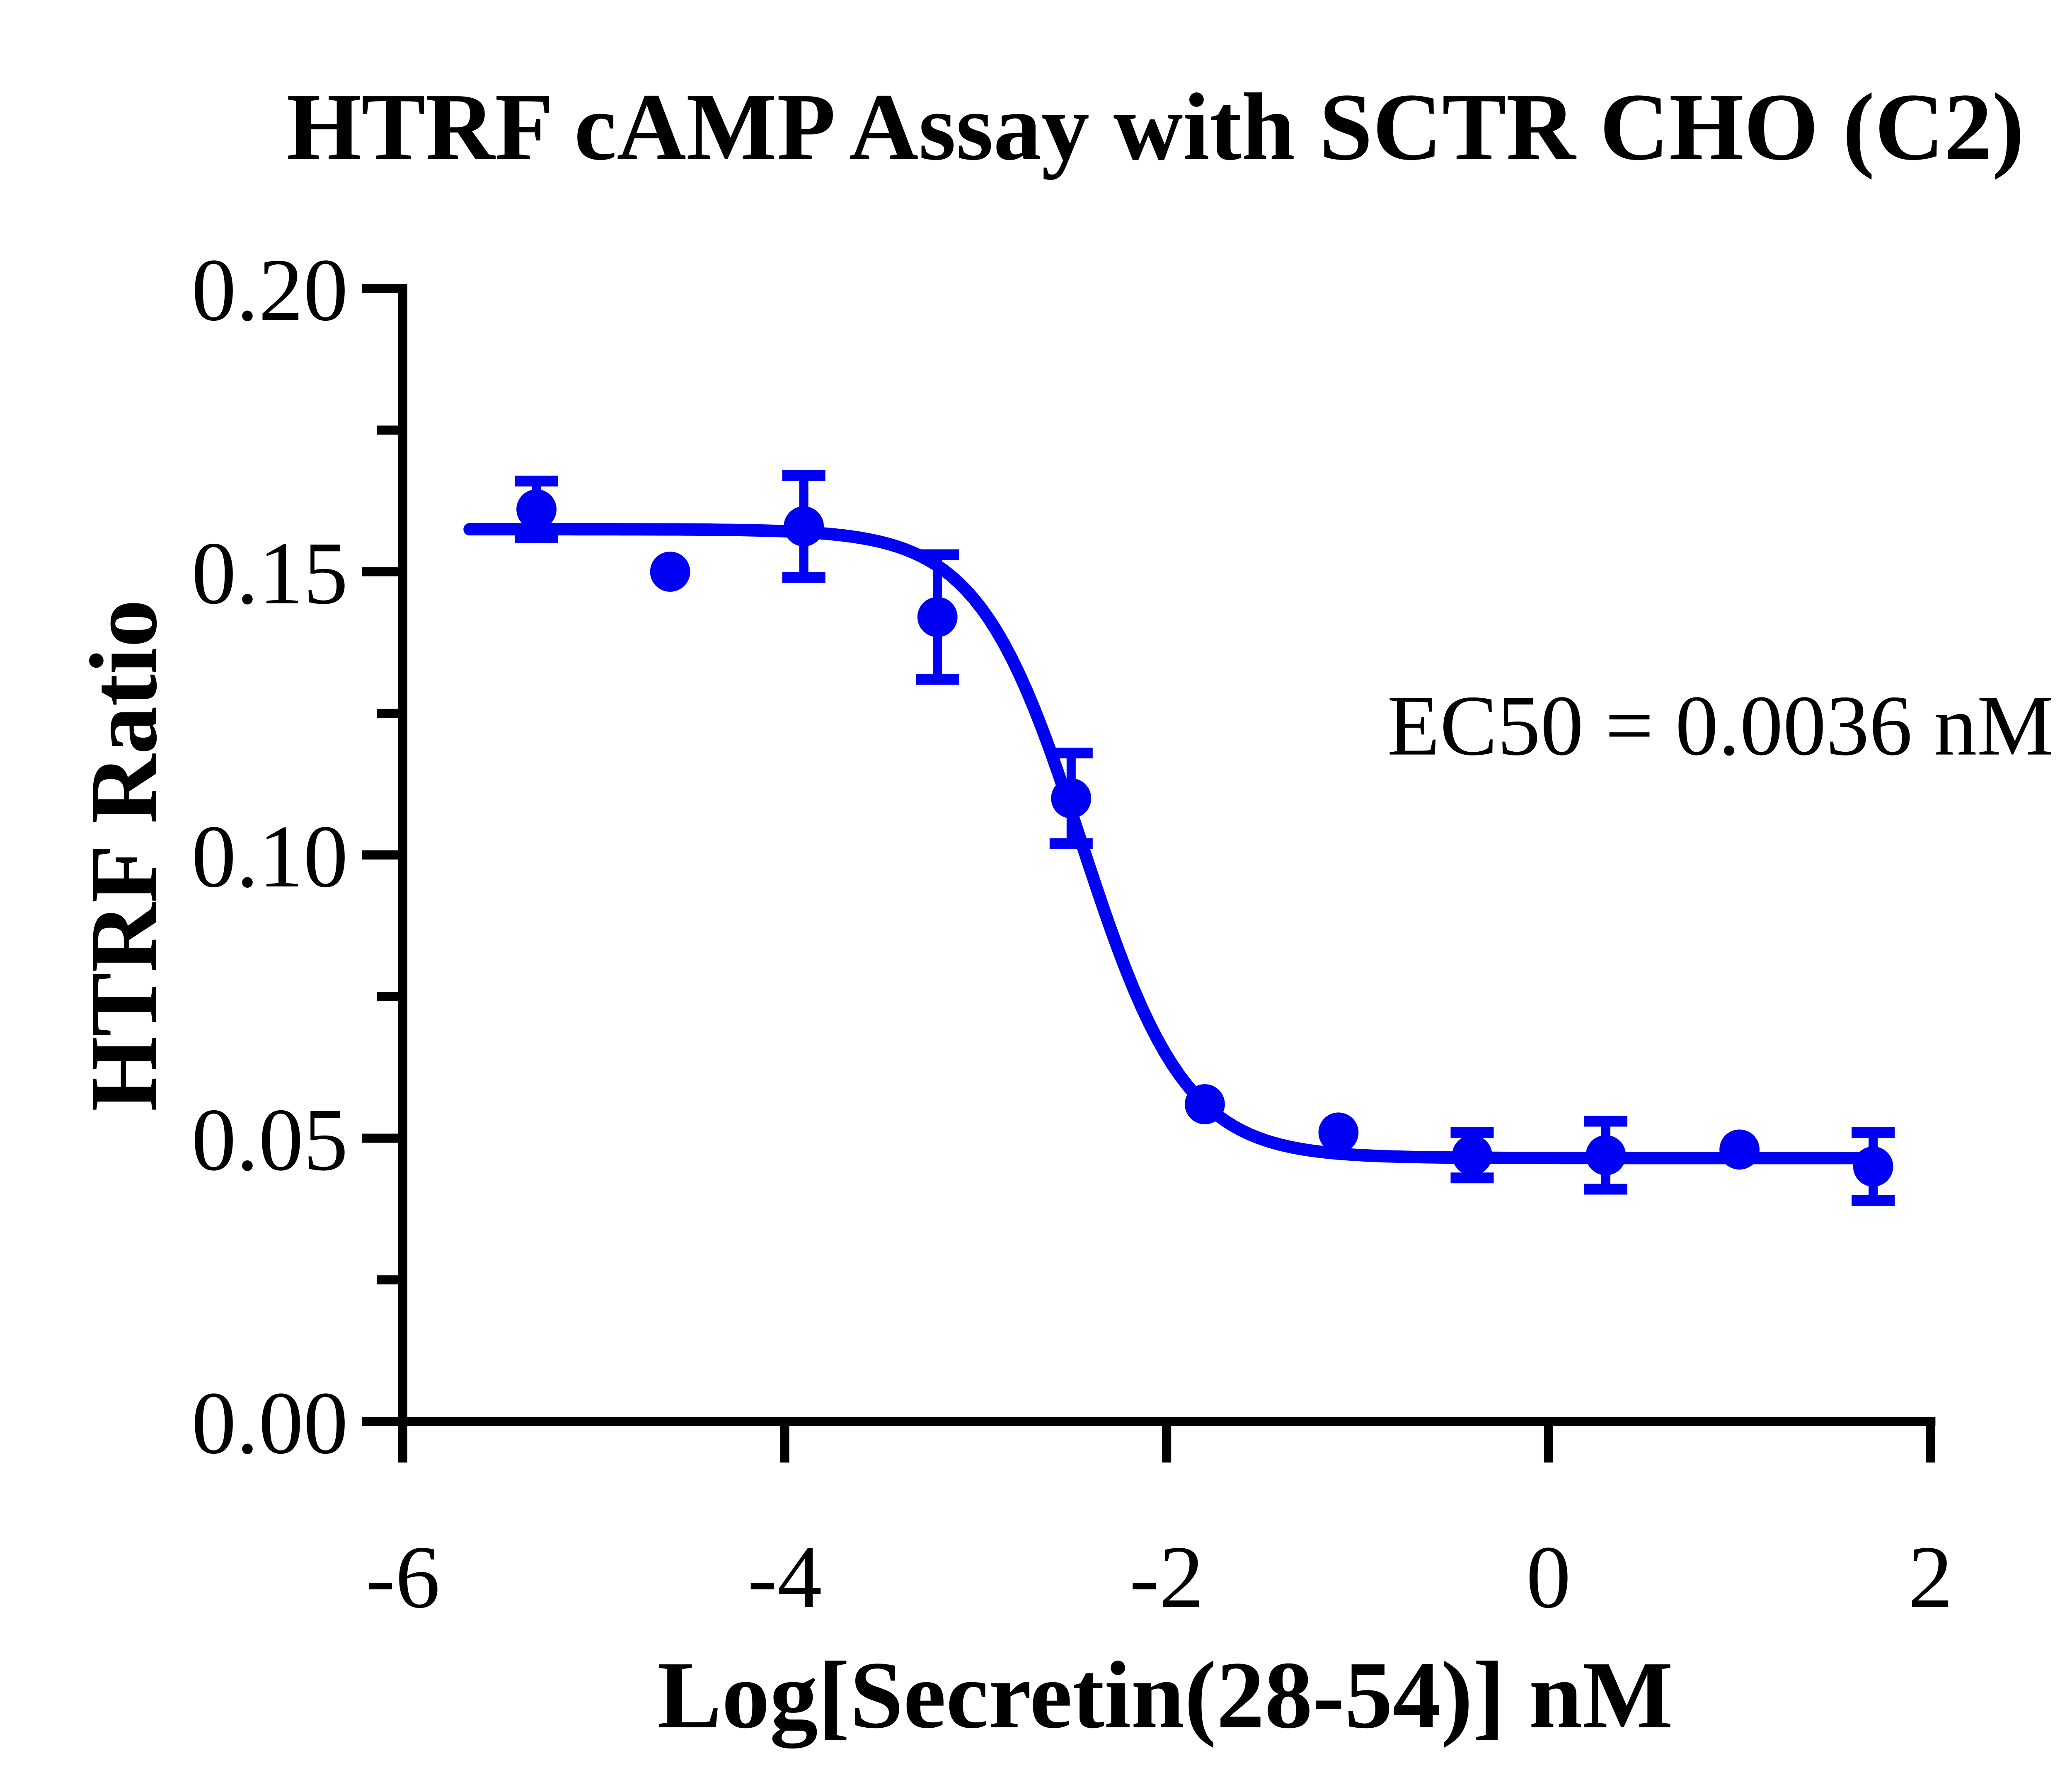  What do you see at coordinates (1165, 1695) in the screenshot?
I see `x-axis-label: Log[Secretin(28-54)] nM` at bounding box center [1165, 1695].